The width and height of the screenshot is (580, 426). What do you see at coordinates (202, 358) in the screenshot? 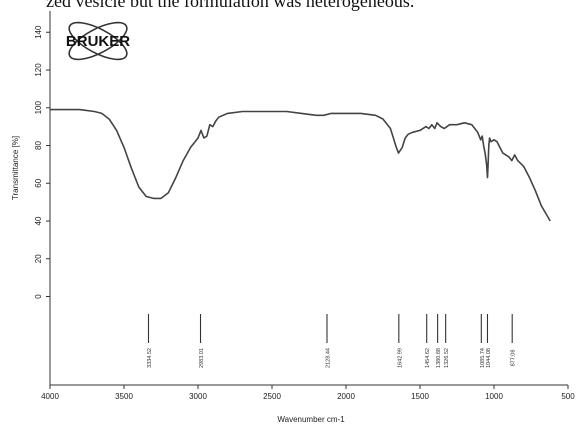
I see `peak-label: 2983.01` at bounding box center [202, 358].